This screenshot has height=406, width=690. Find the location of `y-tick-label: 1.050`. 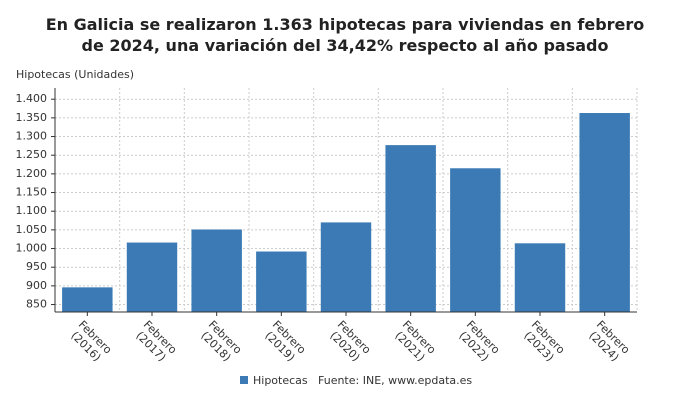

y-tick-label: 1.050 is located at coordinates (32, 229).